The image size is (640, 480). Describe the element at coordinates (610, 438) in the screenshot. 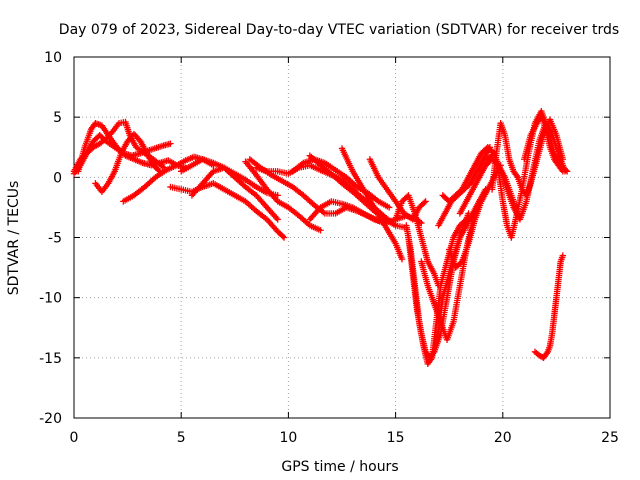

I see `x-tick-label: 25` at that location.